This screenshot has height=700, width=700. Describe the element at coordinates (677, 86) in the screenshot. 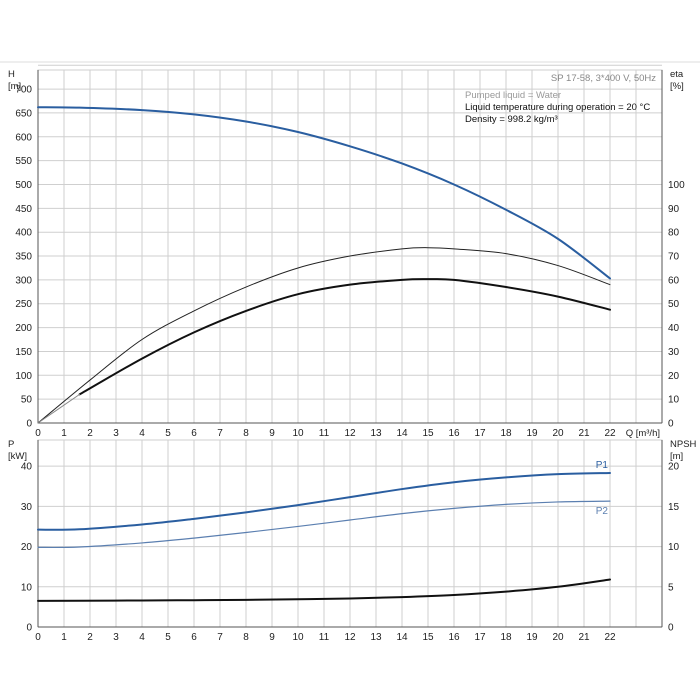

I see `top-y-right-unit: [%]` at that location.